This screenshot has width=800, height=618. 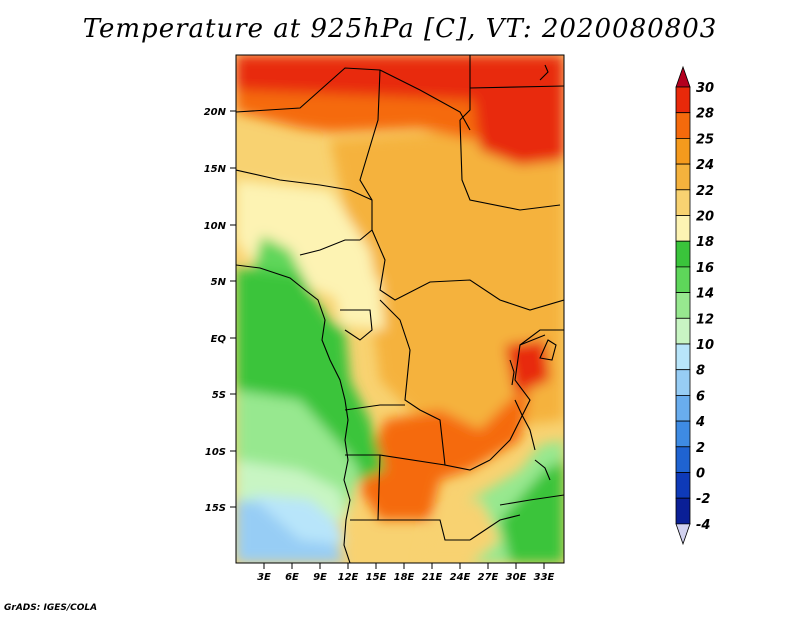 What do you see at coordinates (705, 191) in the screenshot?
I see `colorbar-label: 22` at bounding box center [705, 191].